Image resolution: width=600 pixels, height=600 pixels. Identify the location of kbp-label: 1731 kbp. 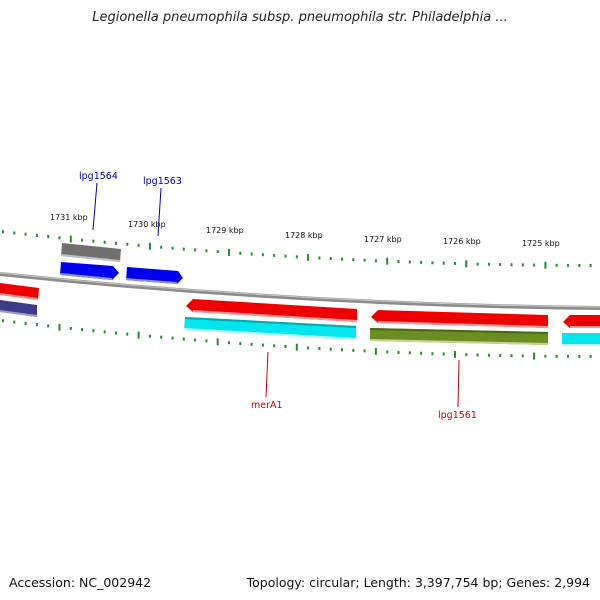
(69, 217).